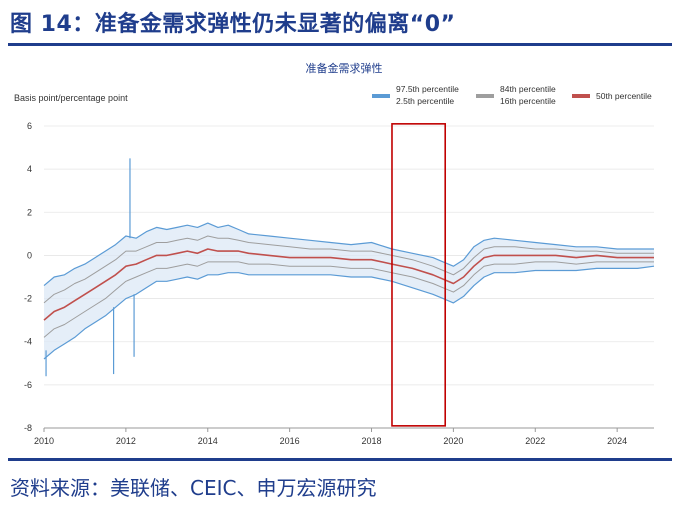 This screenshot has width=688, height=514. I want to click on title-rule, so click(340, 44).